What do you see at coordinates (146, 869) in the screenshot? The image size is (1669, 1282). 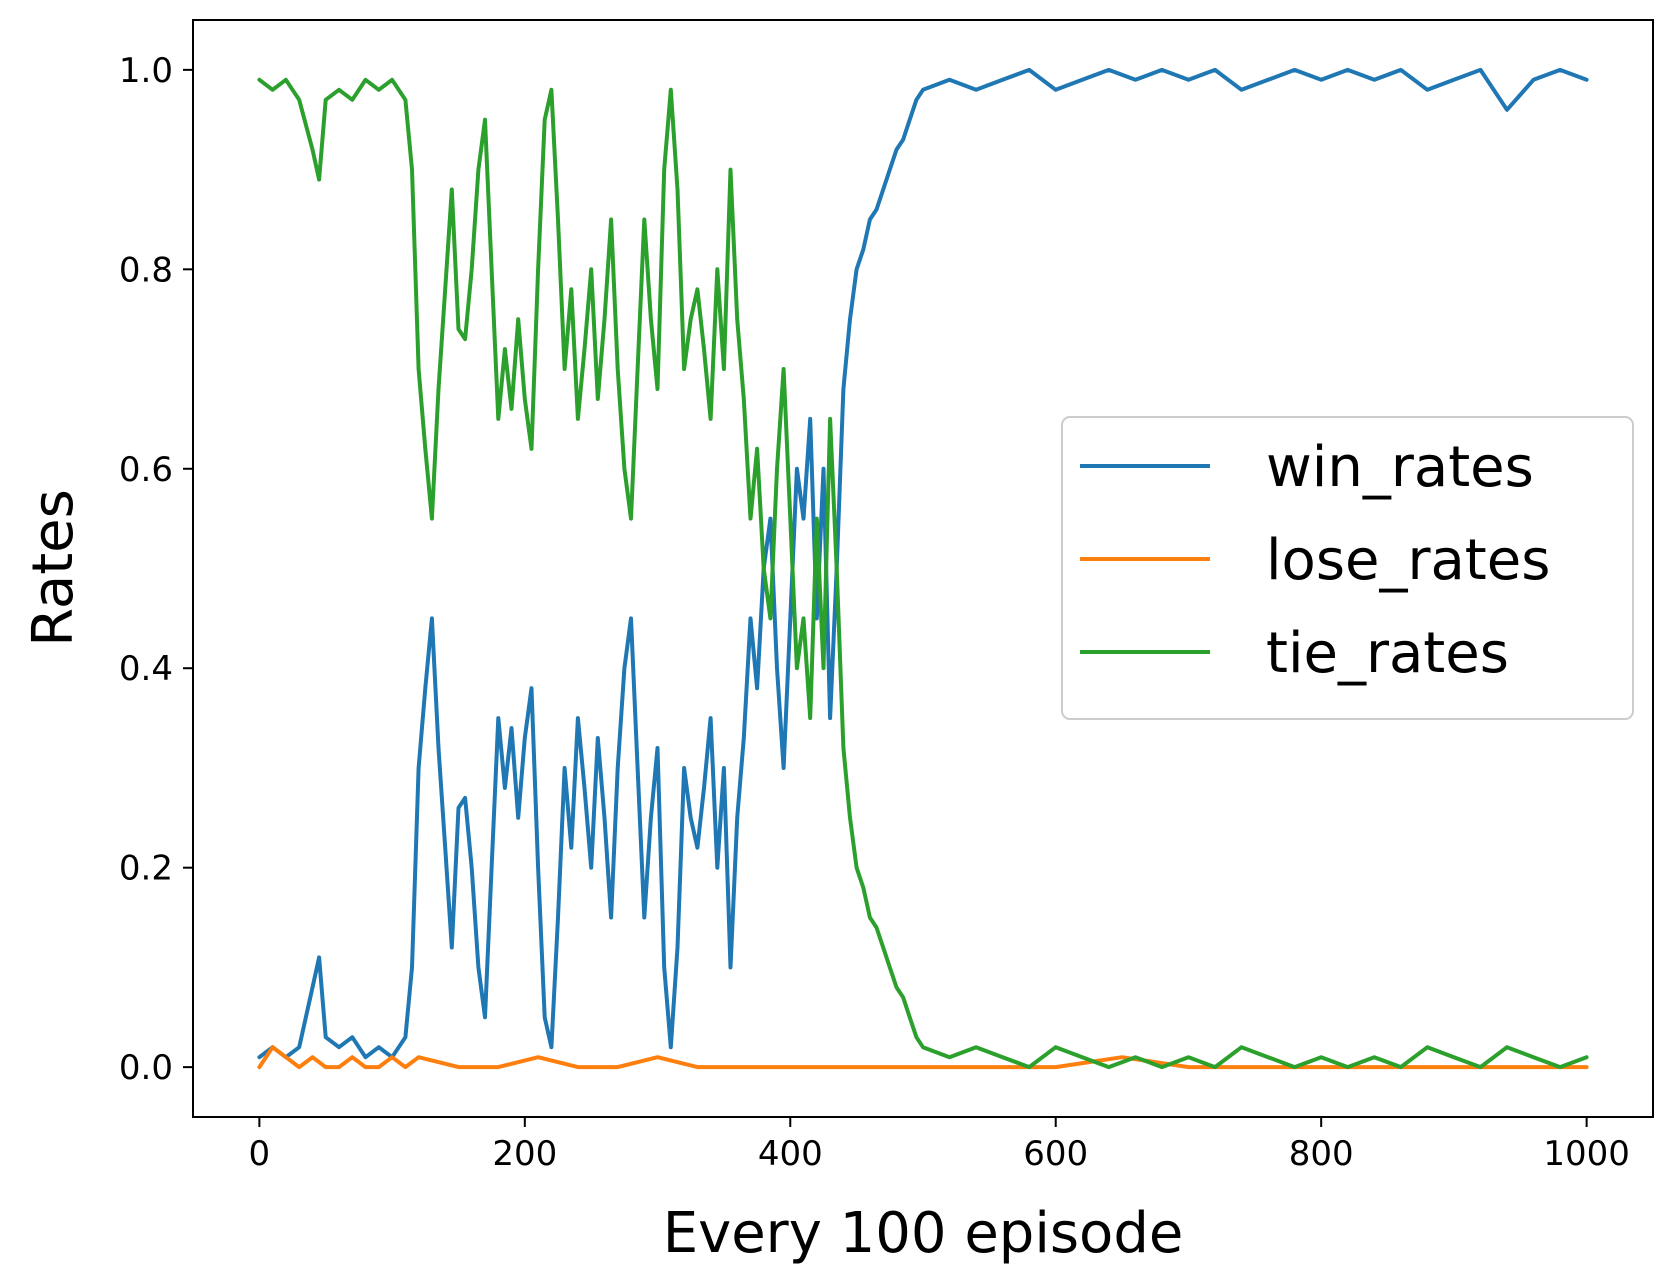 I see `y-tick-label: 0.2` at bounding box center [146, 869].